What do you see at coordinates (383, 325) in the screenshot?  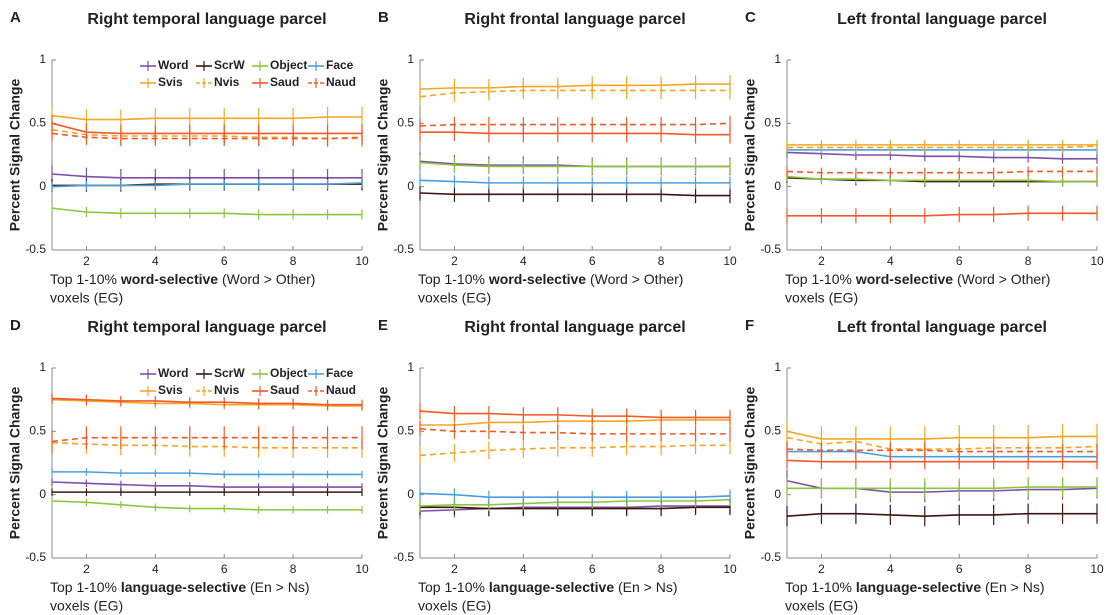 I see `panel-label: E` at bounding box center [383, 325].